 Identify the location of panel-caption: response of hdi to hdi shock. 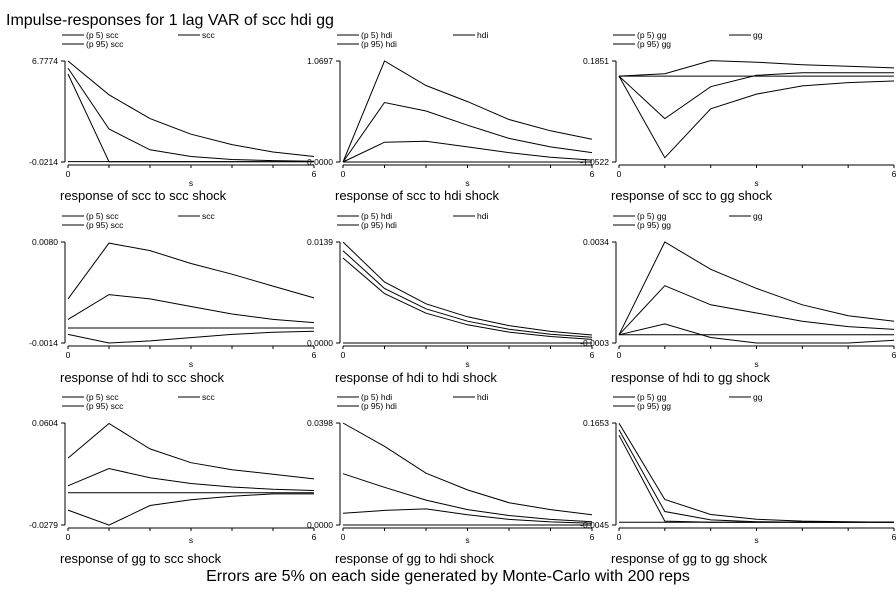
(416, 377).